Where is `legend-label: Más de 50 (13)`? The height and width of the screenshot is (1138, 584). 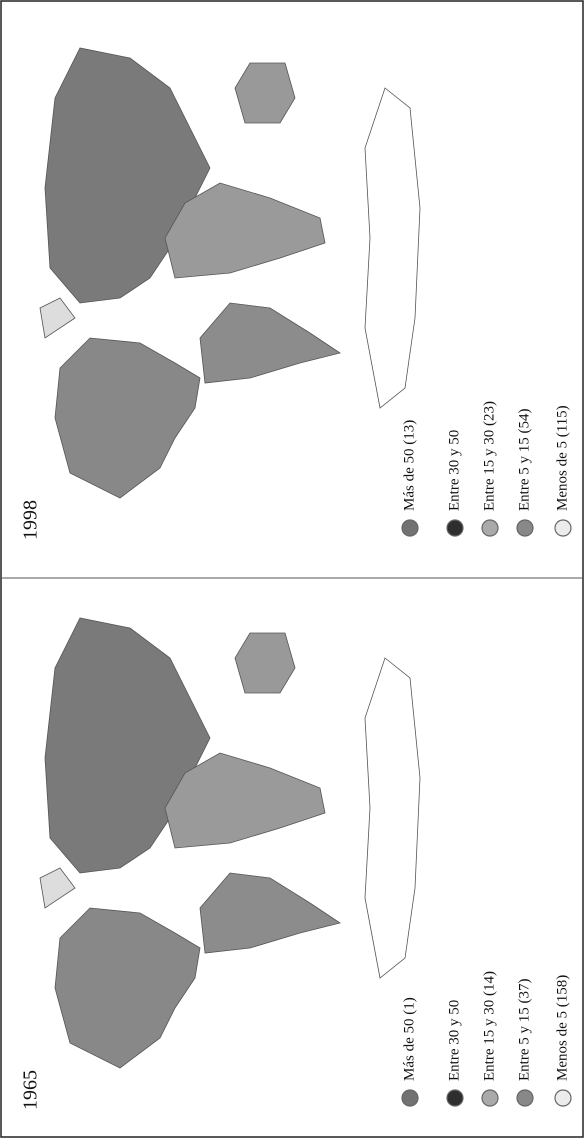
legend-label: Más de 50 (13) is located at coordinates (409, 465).